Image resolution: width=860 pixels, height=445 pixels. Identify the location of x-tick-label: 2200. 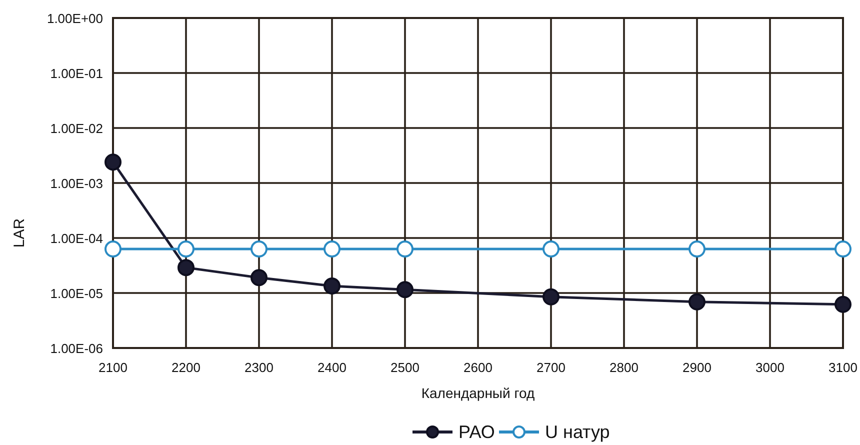
(186, 367).